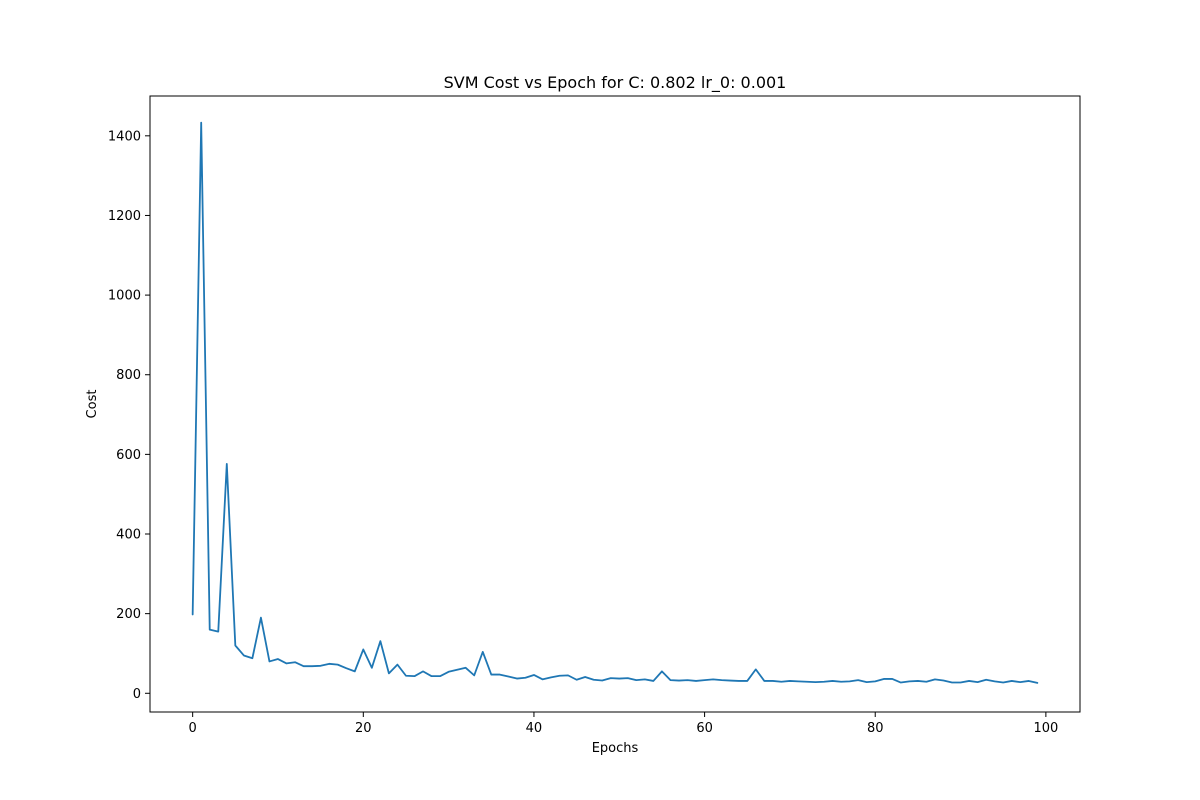 This screenshot has height=800, width=1200. Describe the element at coordinates (193, 728) in the screenshot. I see `x-tick-label: 0` at that location.